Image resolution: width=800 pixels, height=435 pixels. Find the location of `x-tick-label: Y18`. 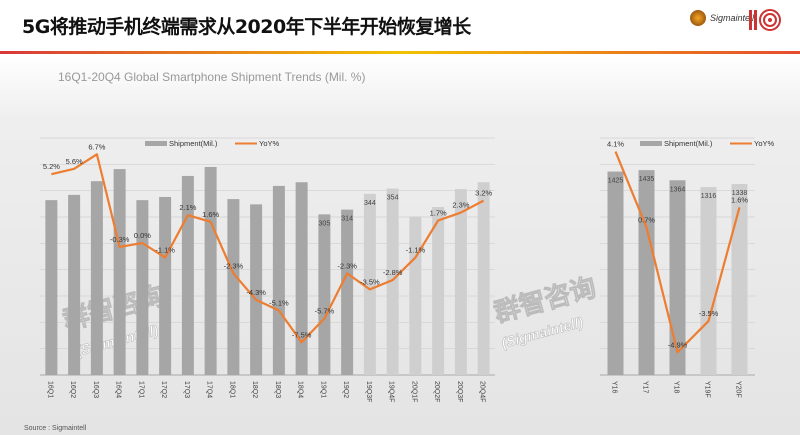

x-tick-label: Y18 is located at coordinates (676, 387).